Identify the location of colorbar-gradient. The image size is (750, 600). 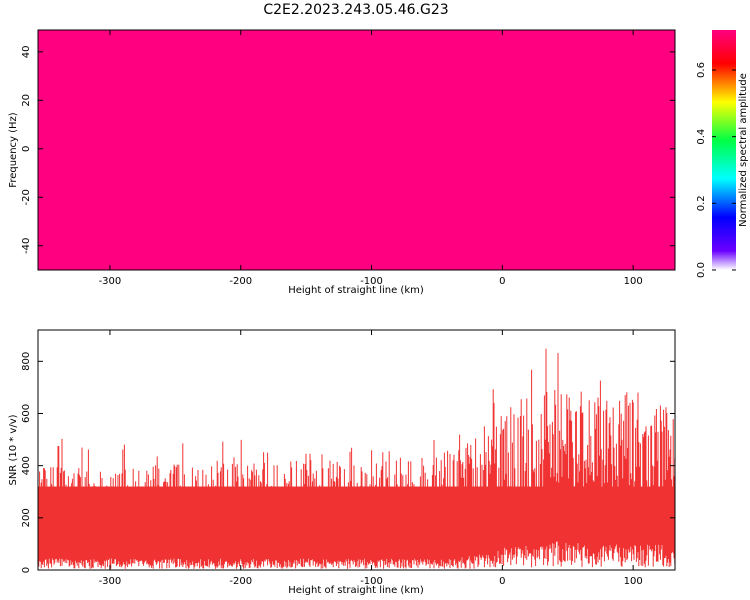
(724, 150).